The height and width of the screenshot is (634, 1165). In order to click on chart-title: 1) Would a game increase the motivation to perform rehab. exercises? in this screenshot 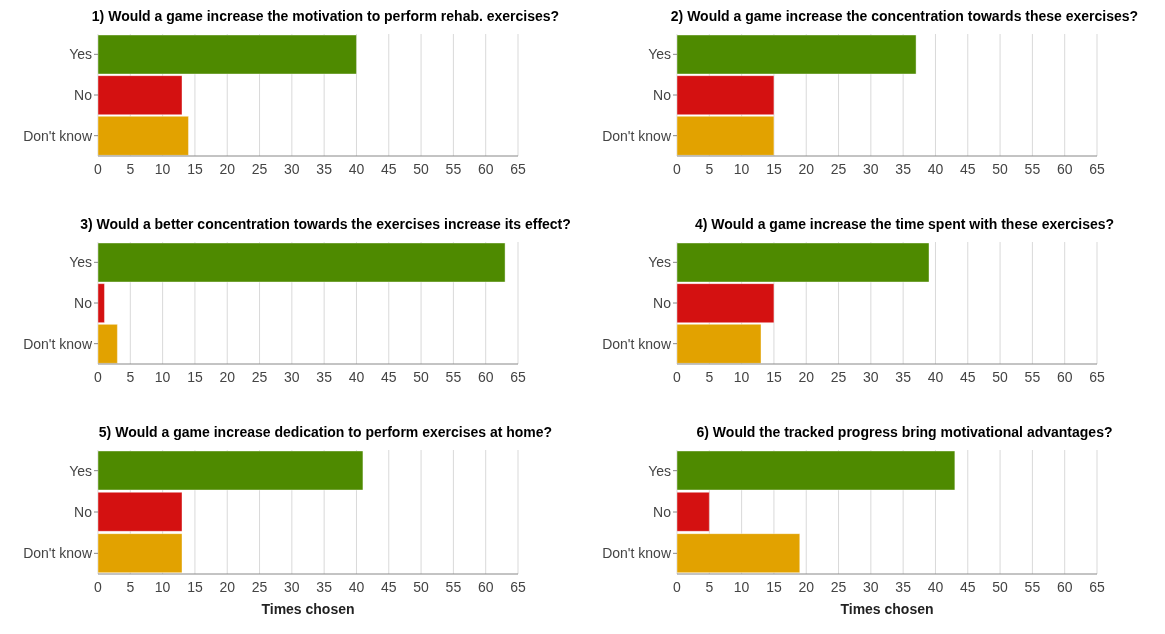, I will do `click(325, 17)`.